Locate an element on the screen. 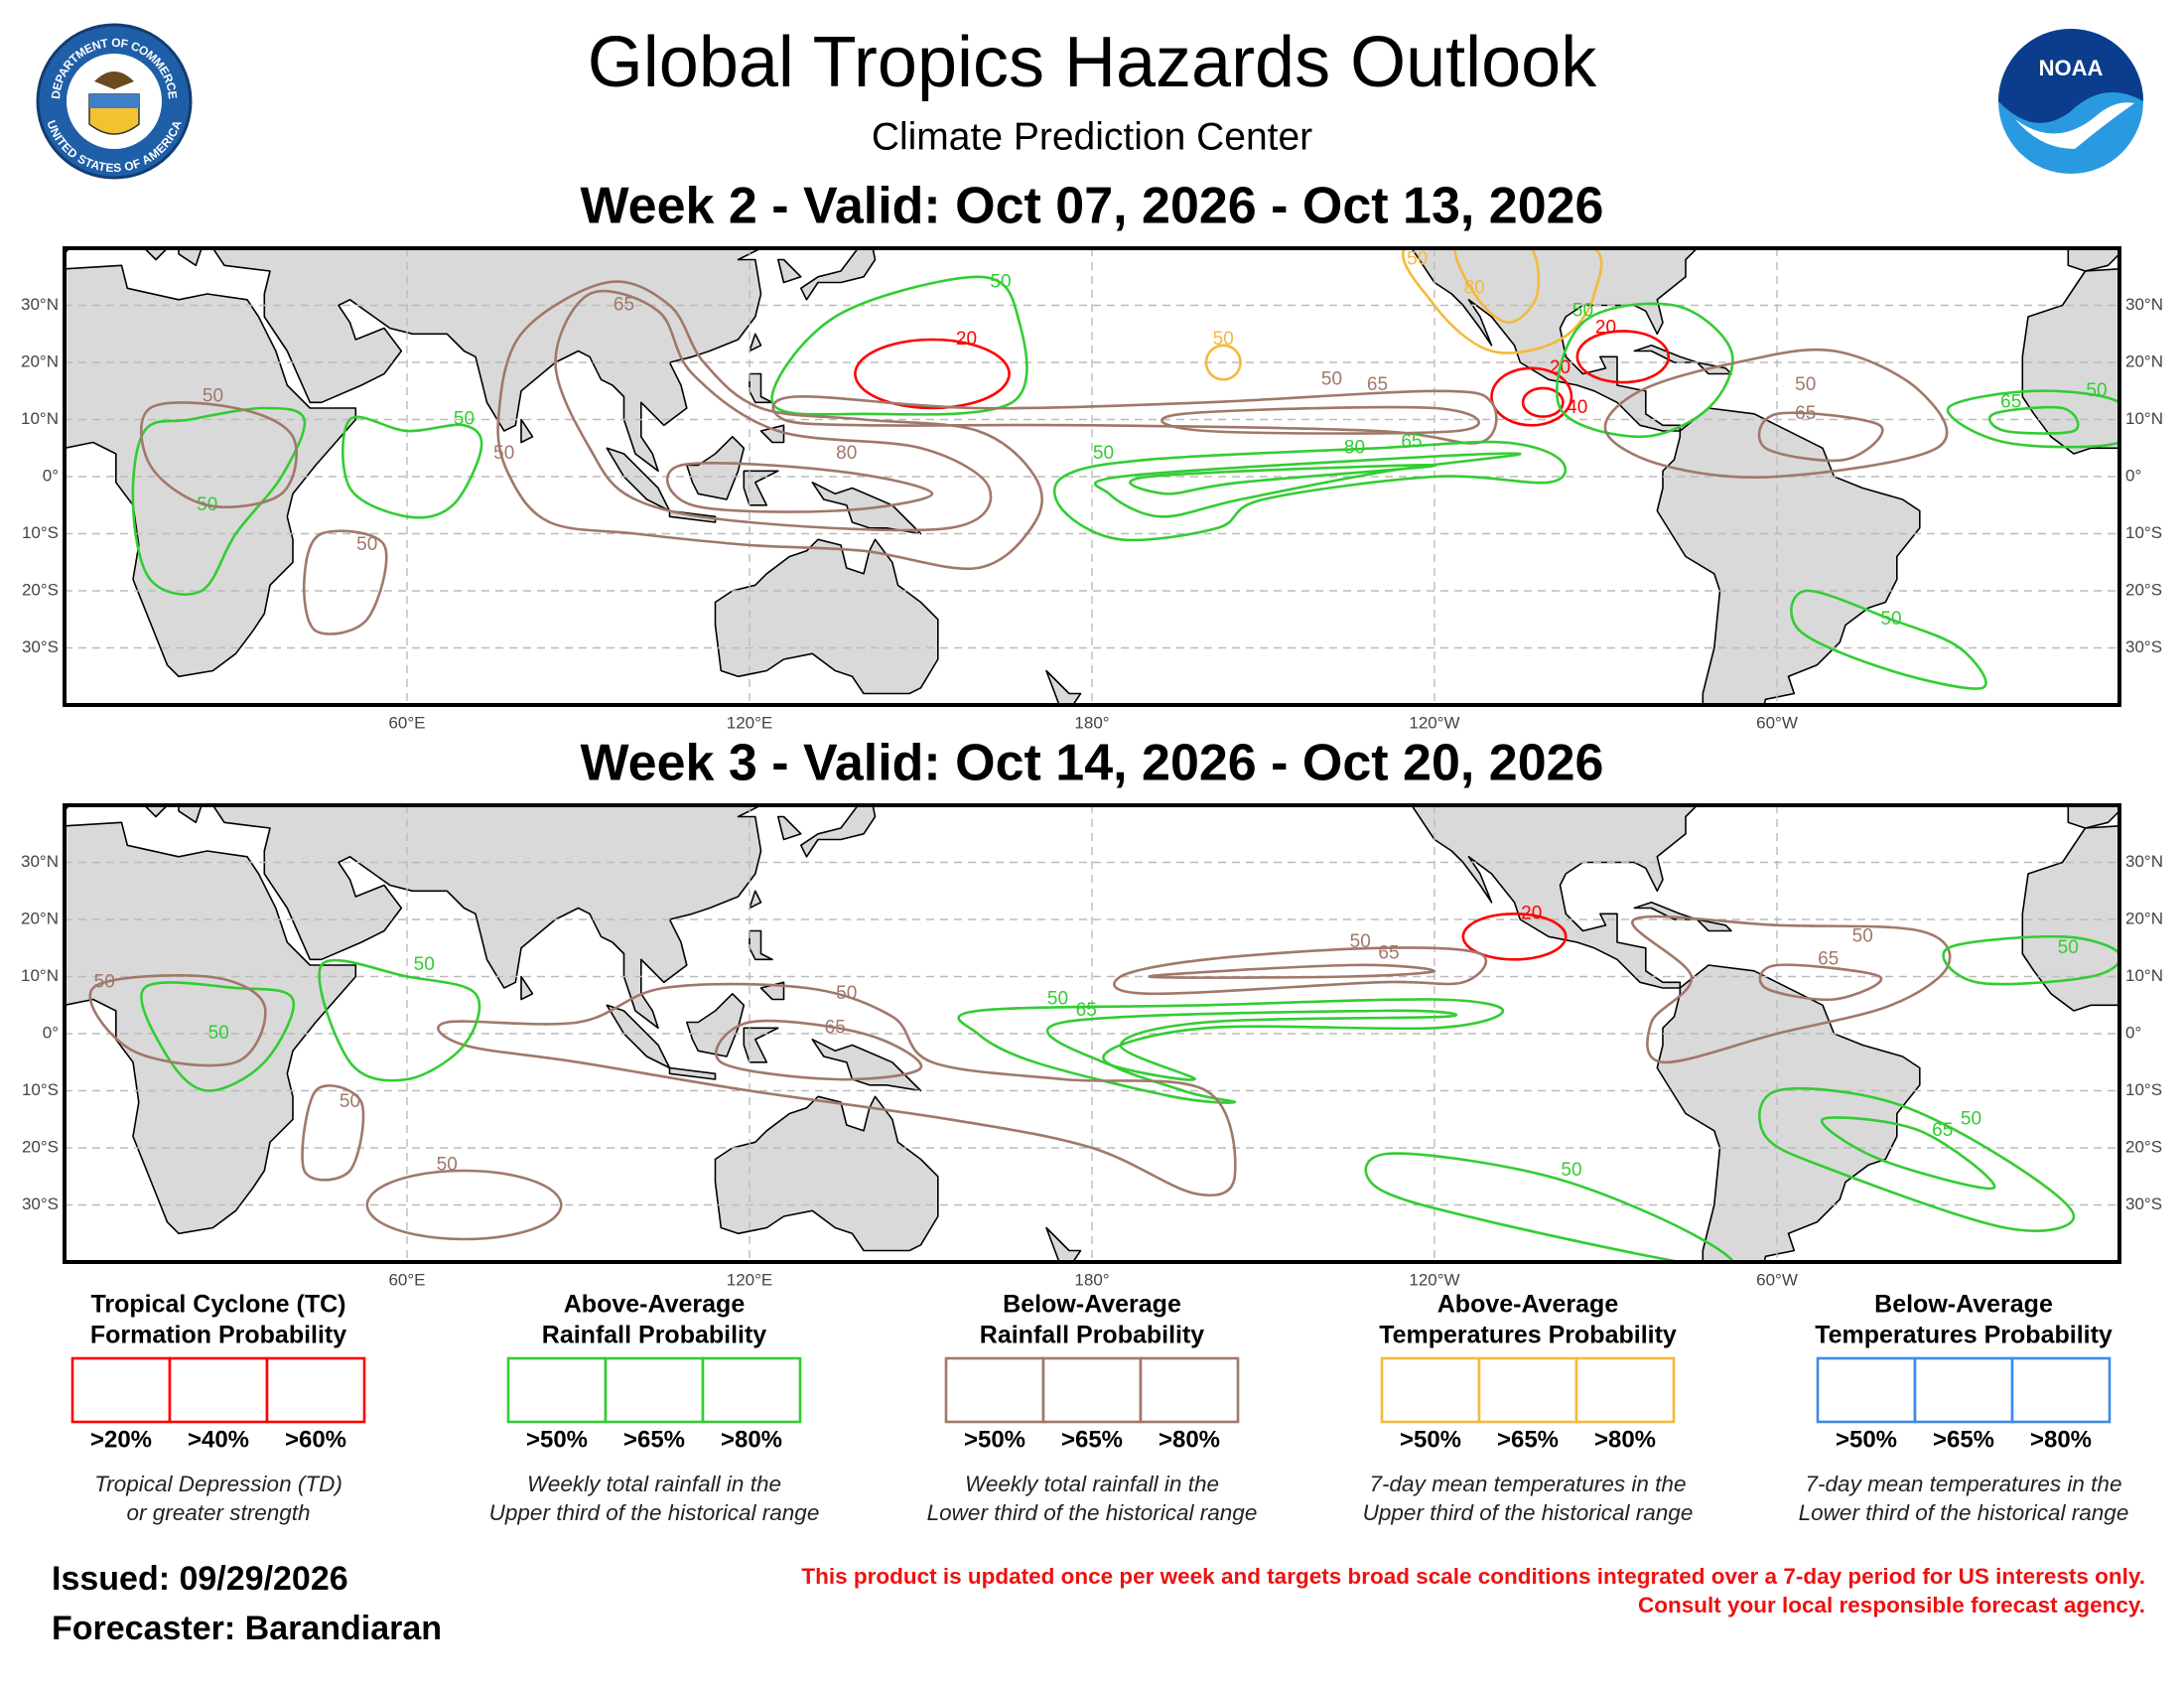 The height and width of the screenshot is (1688, 2184). lat-label: 0° is located at coordinates (51, 1032).